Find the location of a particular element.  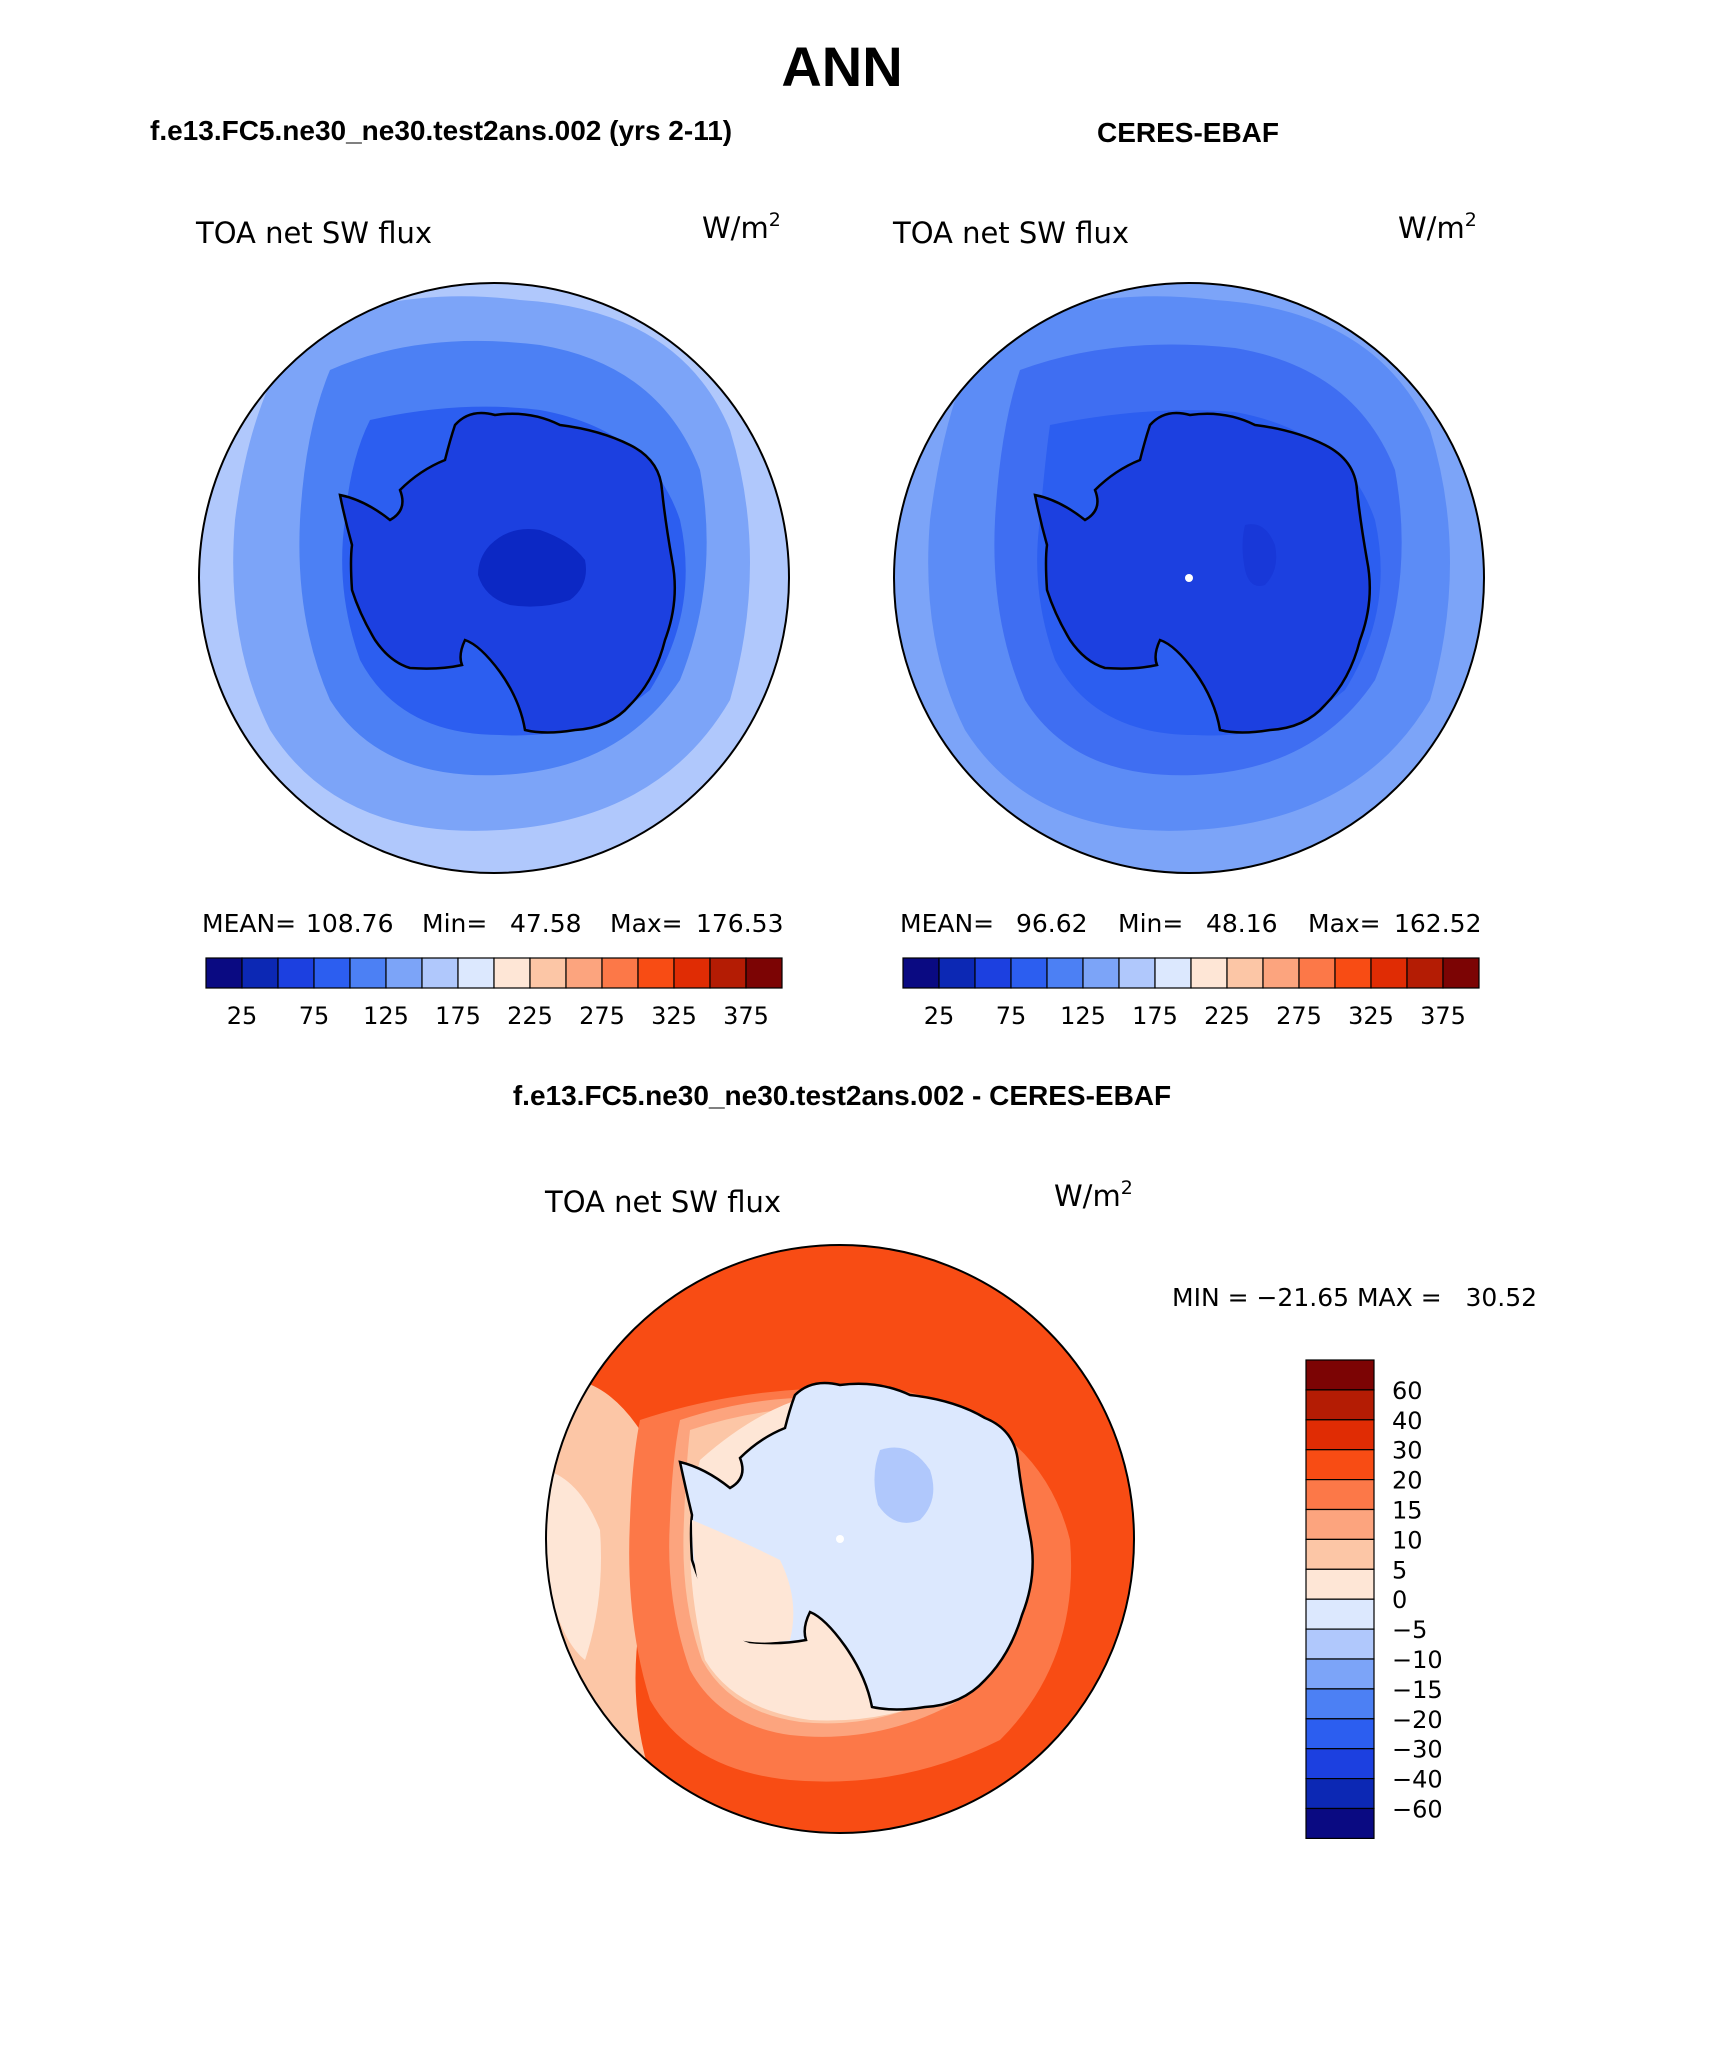

panel-b-colorbar-tick-label: 75 is located at coordinates (1011, 1016).